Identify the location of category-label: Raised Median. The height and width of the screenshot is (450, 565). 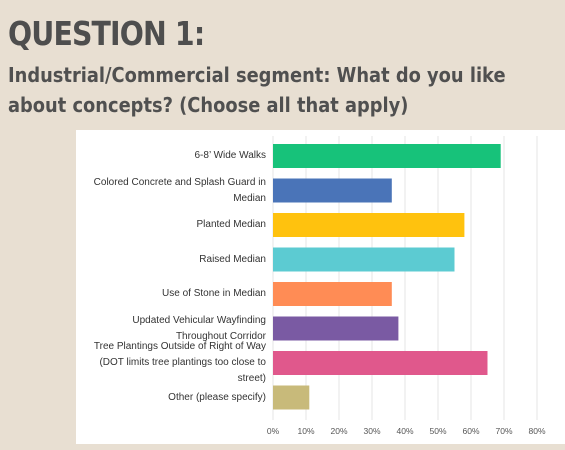
(232, 259).